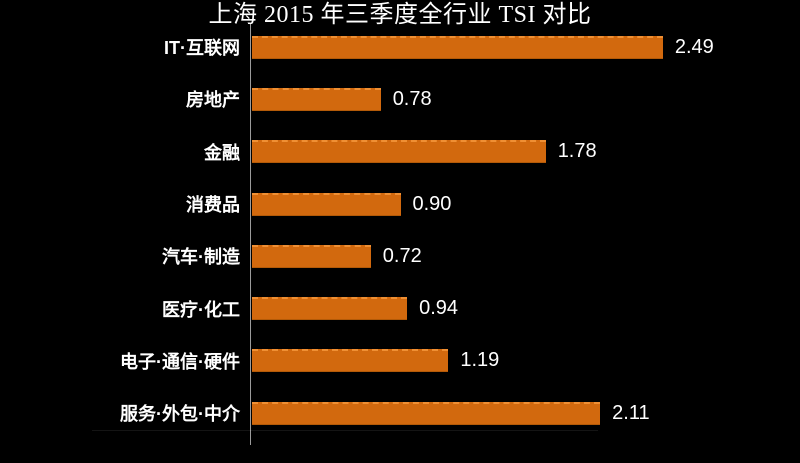 The height and width of the screenshot is (463, 800). Describe the element at coordinates (480, 360) in the screenshot. I see `value-label: 1.19` at that location.